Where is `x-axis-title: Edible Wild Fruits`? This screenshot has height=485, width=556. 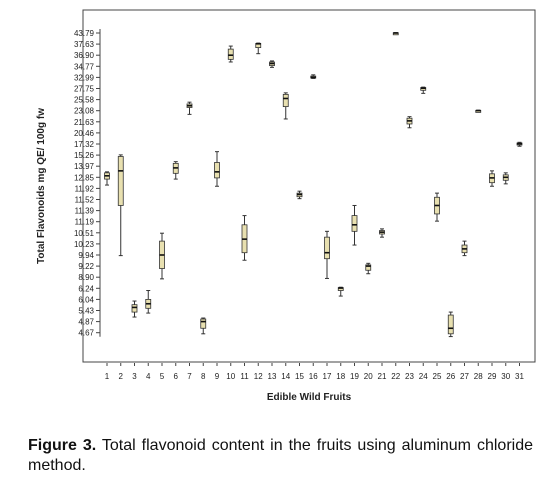 x-axis-title: Edible Wild Fruits is located at coordinates (309, 397).